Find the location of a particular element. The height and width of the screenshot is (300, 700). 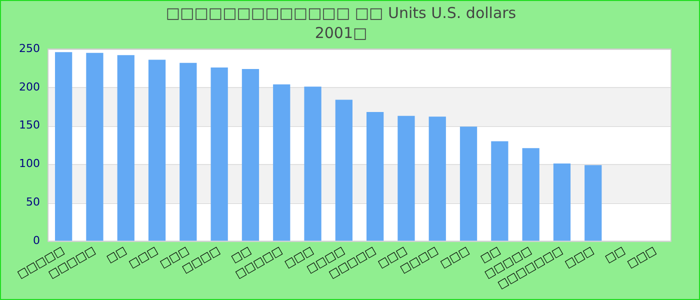

chart-title: □□□□□□□□□□□□□ □□ Units U.S. dollars is located at coordinates (341, 13).